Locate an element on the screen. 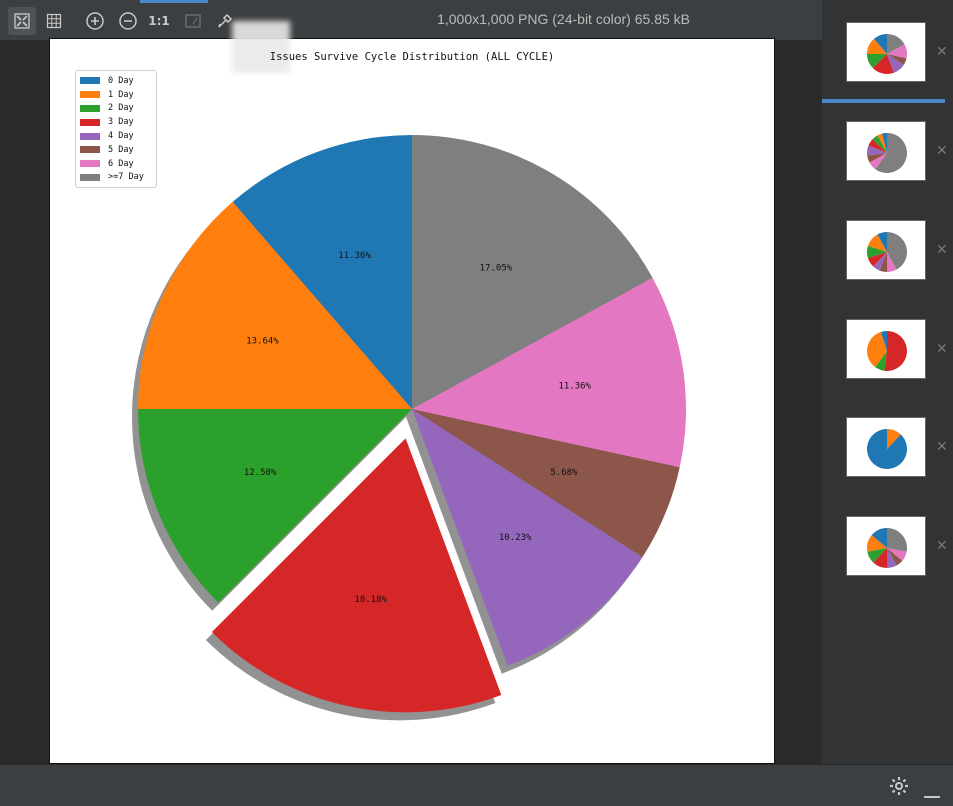 Image resolution: width=953 pixels, height=806 pixels. slice-percent-label: 11.36% is located at coordinates (354, 256).